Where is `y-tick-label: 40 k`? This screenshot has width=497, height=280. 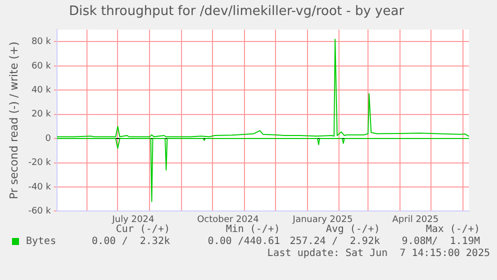 y-tick-label: 40 k is located at coordinates (41, 90).